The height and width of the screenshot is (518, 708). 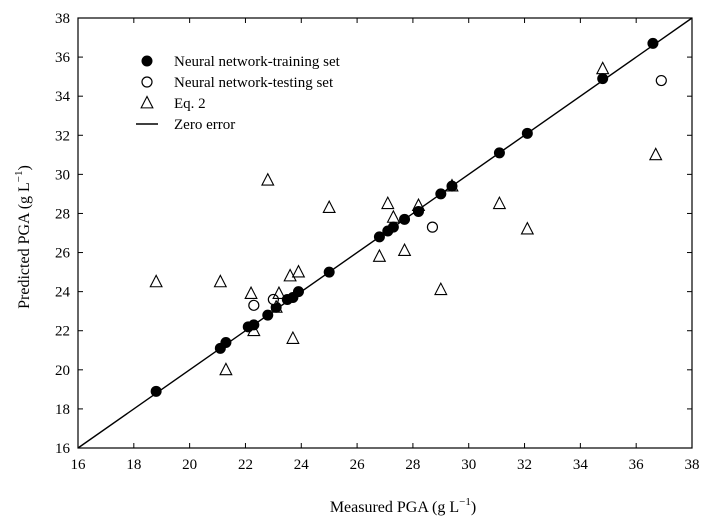 I want to click on x-tick-label: 22, so click(x=245, y=465).